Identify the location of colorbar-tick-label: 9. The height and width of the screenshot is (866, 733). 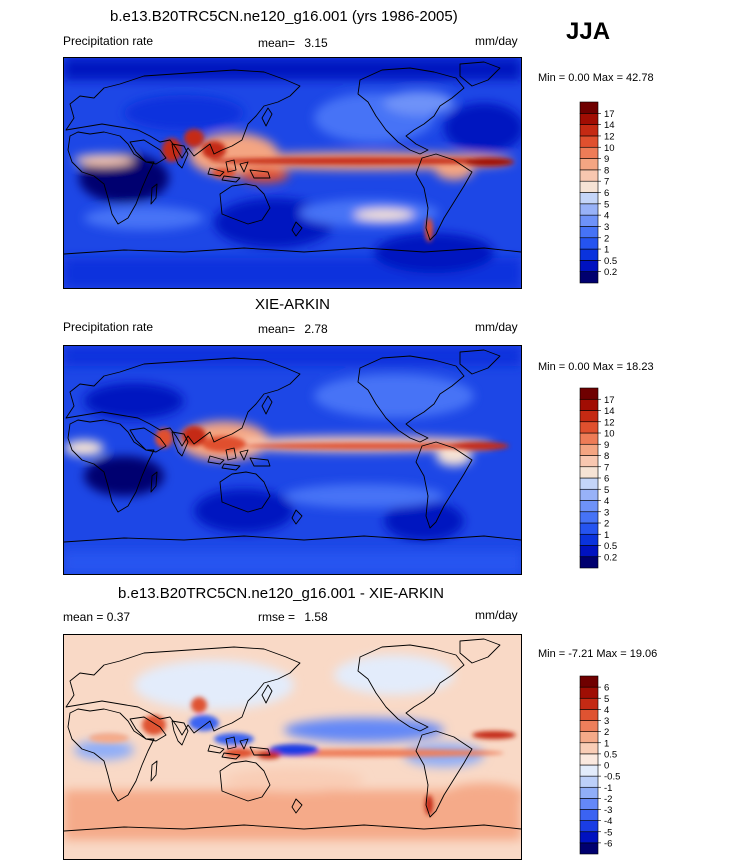
(606, 159).